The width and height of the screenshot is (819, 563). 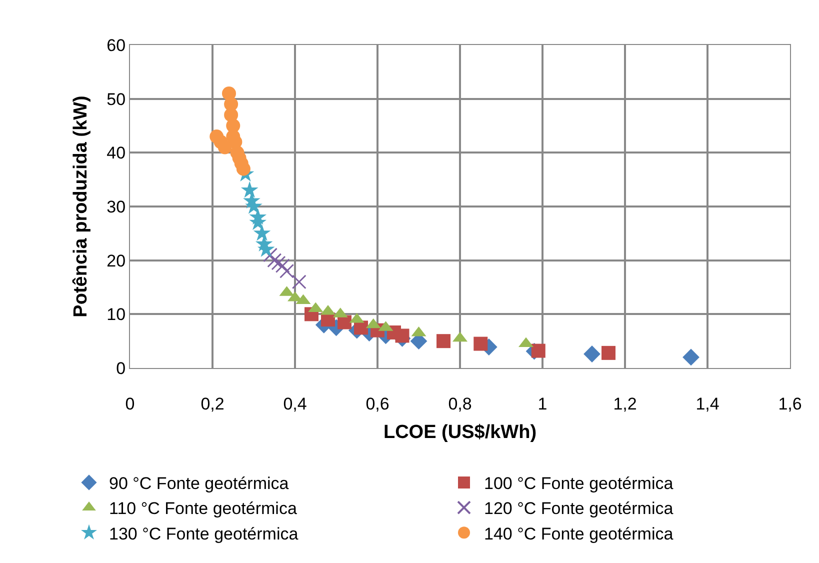 I want to click on x-tick-label: 0,6, so click(x=378, y=404).